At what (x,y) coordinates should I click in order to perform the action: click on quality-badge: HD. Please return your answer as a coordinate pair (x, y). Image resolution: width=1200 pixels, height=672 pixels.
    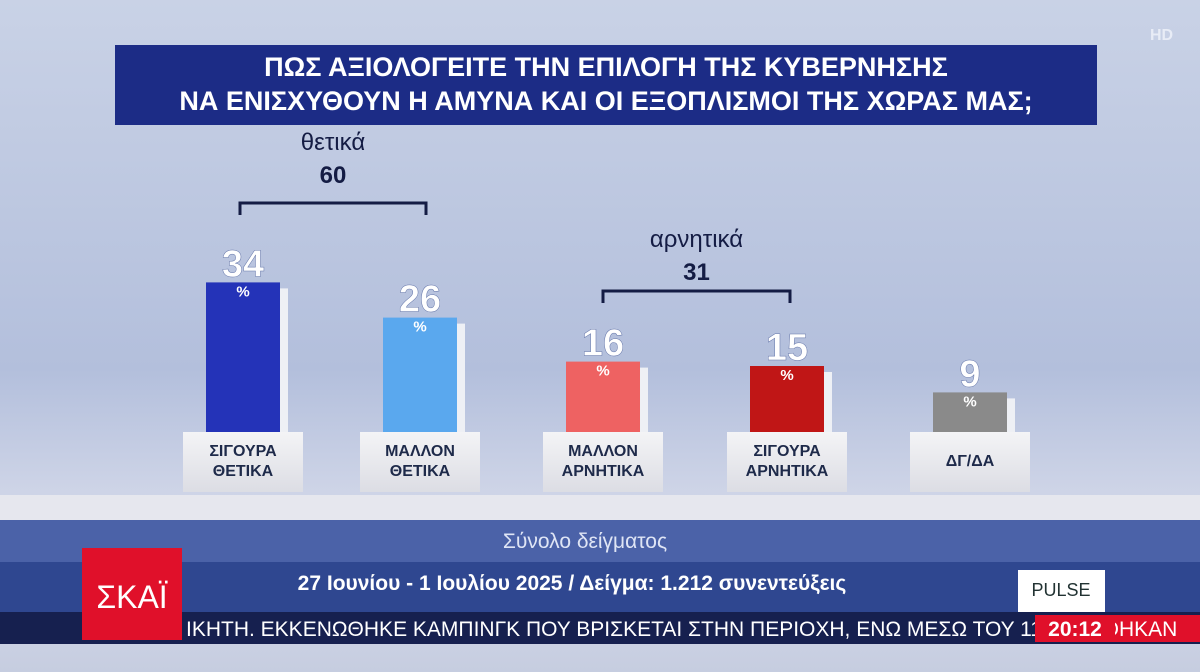
    Looking at the image, I should click on (1161, 35).